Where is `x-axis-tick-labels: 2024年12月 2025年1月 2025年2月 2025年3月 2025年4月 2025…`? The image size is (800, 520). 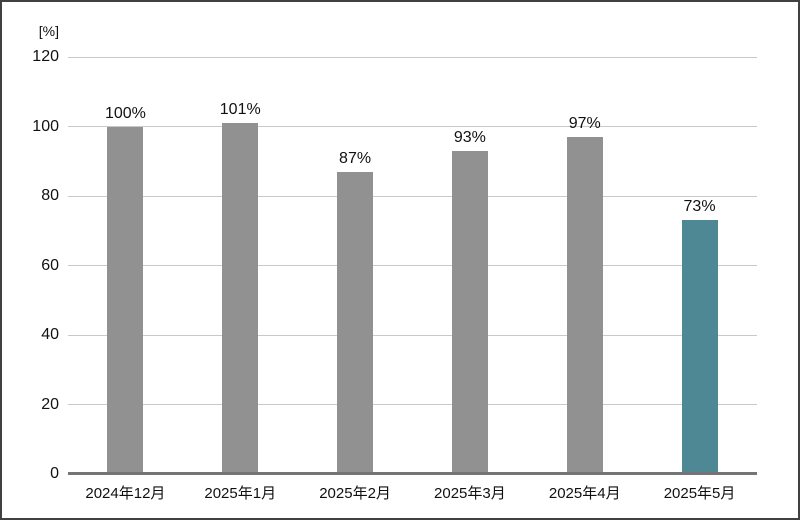
x-axis-tick-labels: 2024年12月 2025年1月 2025年2月 2025年3月 2025年4月 2025… is located at coordinates (412, 492).